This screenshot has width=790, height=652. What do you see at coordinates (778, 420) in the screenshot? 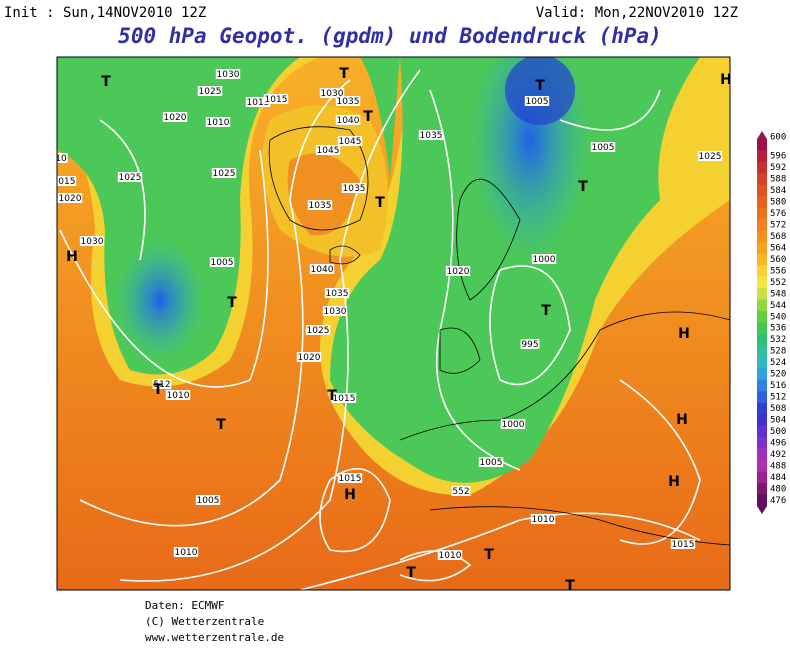
I see `colorbar-label: 504` at bounding box center [778, 420].